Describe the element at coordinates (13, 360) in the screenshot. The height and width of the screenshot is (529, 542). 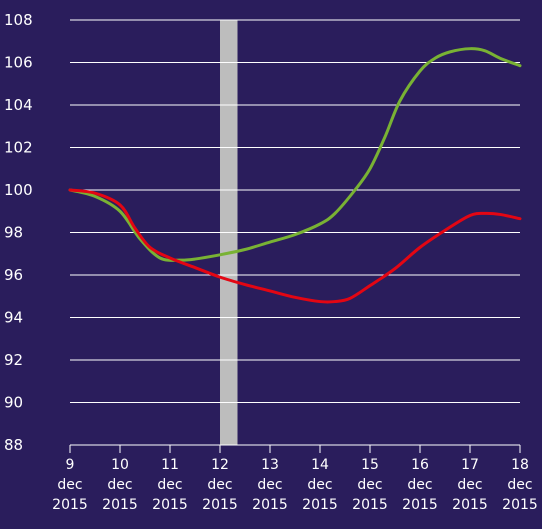
I see `y-tick-label: 92` at that location.